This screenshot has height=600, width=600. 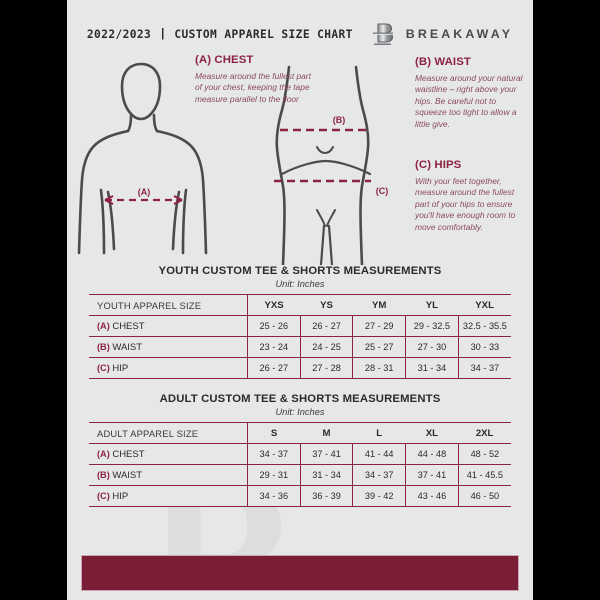 I want to click on youth-col-0: YXS, so click(x=274, y=305).